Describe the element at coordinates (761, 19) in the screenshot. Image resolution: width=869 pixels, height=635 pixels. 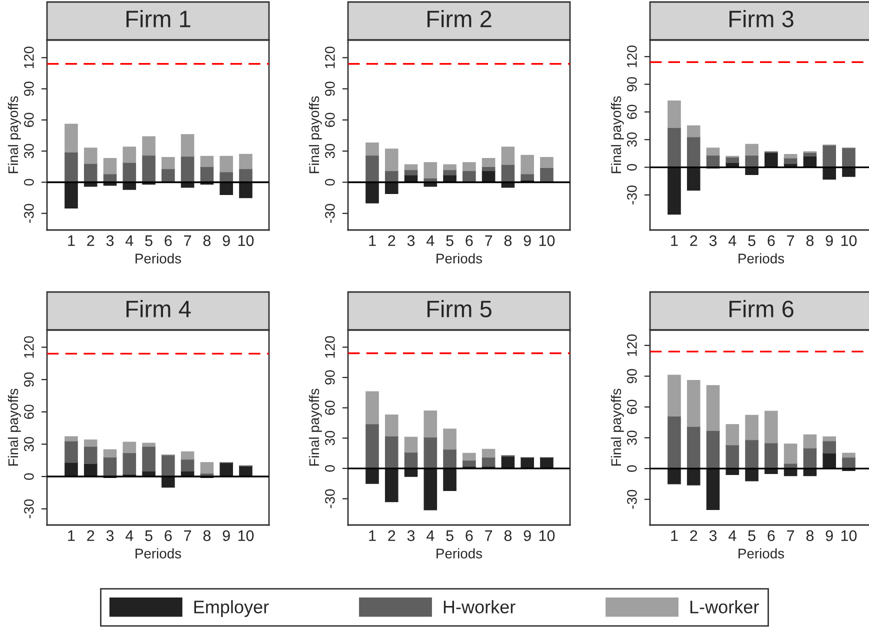
I see `chart-title: Firm 3` at that location.